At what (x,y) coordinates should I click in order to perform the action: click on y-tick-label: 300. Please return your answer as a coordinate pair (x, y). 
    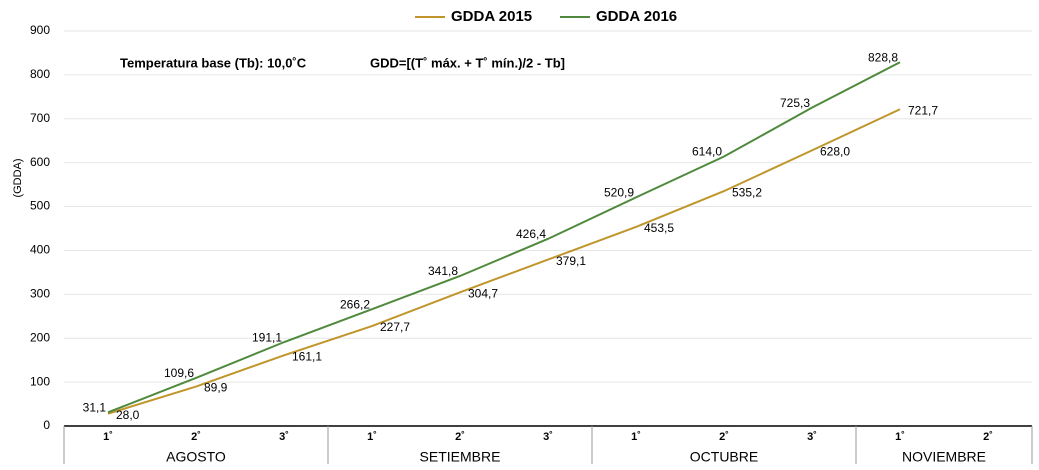
    Looking at the image, I should click on (40, 294).